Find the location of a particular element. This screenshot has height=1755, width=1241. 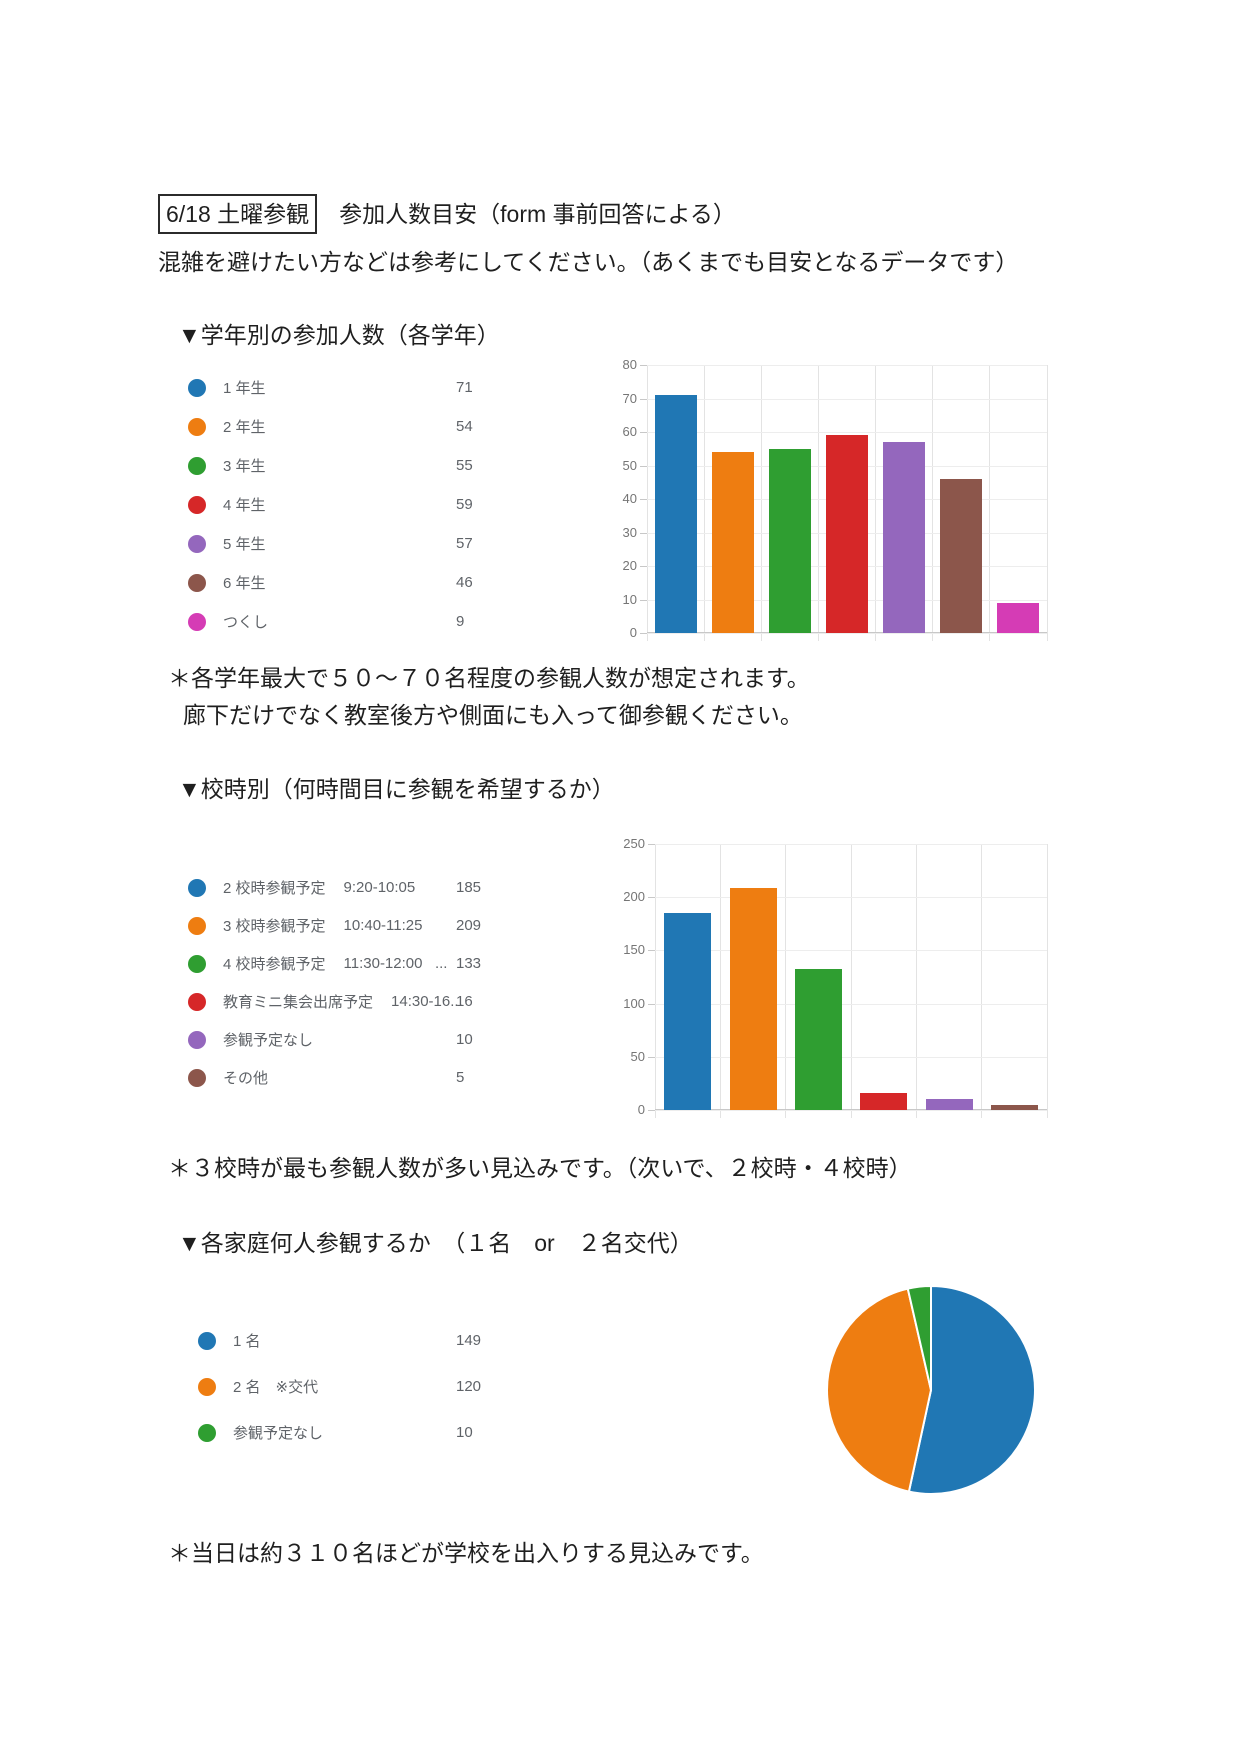

subtitle-text: 混雑を避けたい方などは参考にしてください。（あくまでも目安となるデータです） is located at coordinates (588, 262).